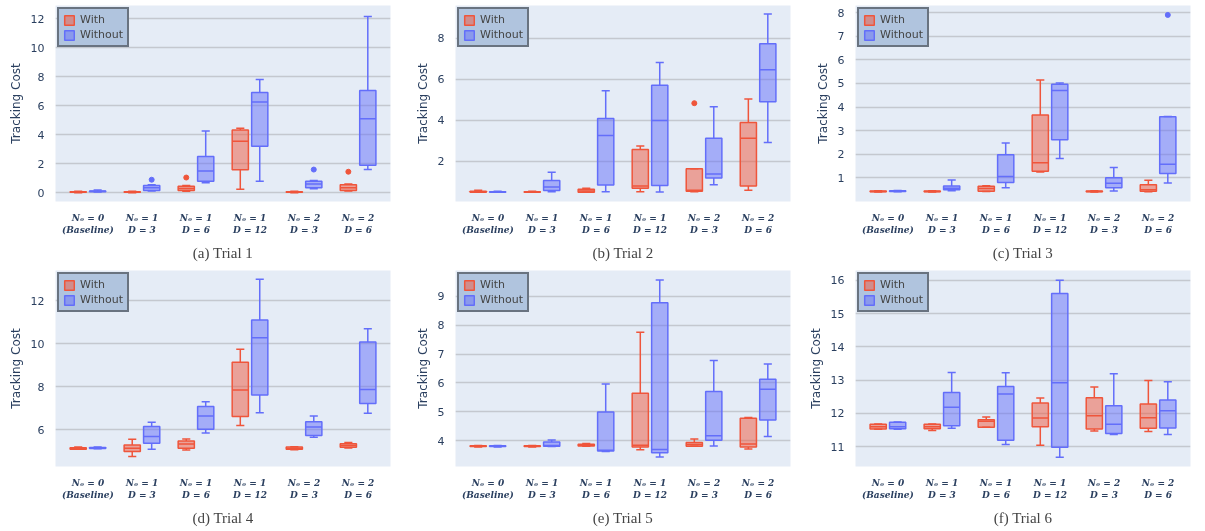 The height and width of the screenshot is (531, 1205). Describe the element at coordinates (41, 193) in the screenshot. I see `y-tick-label: 0` at that location.